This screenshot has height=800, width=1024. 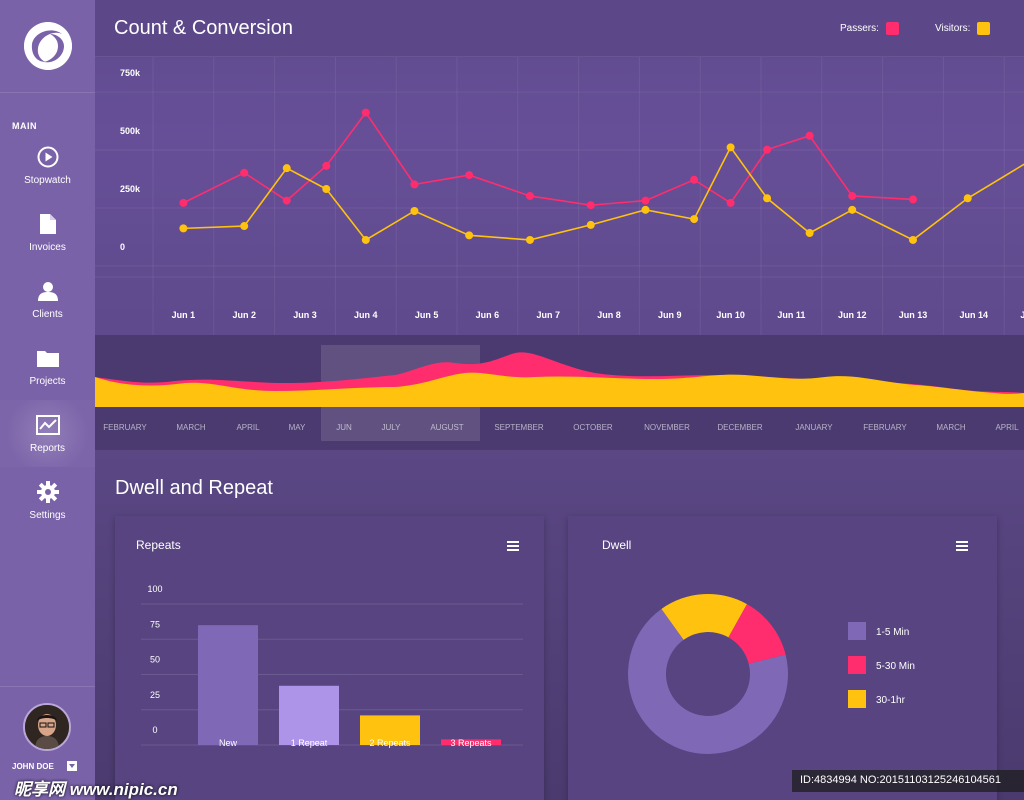 I want to click on repeats-title: Repeats, so click(x=158, y=545).